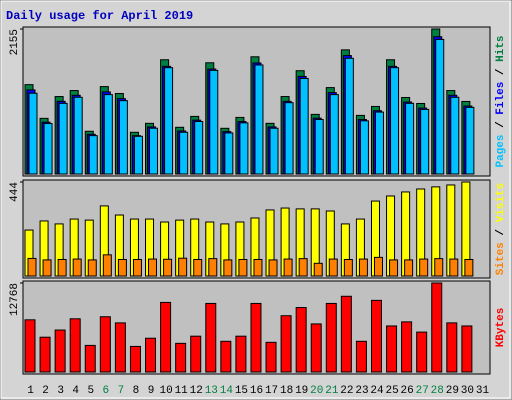 The image size is (512, 400). What do you see at coordinates (346, 391) in the screenshot?
I see `x-tick-label: 22` at bounding box center [346, 391].